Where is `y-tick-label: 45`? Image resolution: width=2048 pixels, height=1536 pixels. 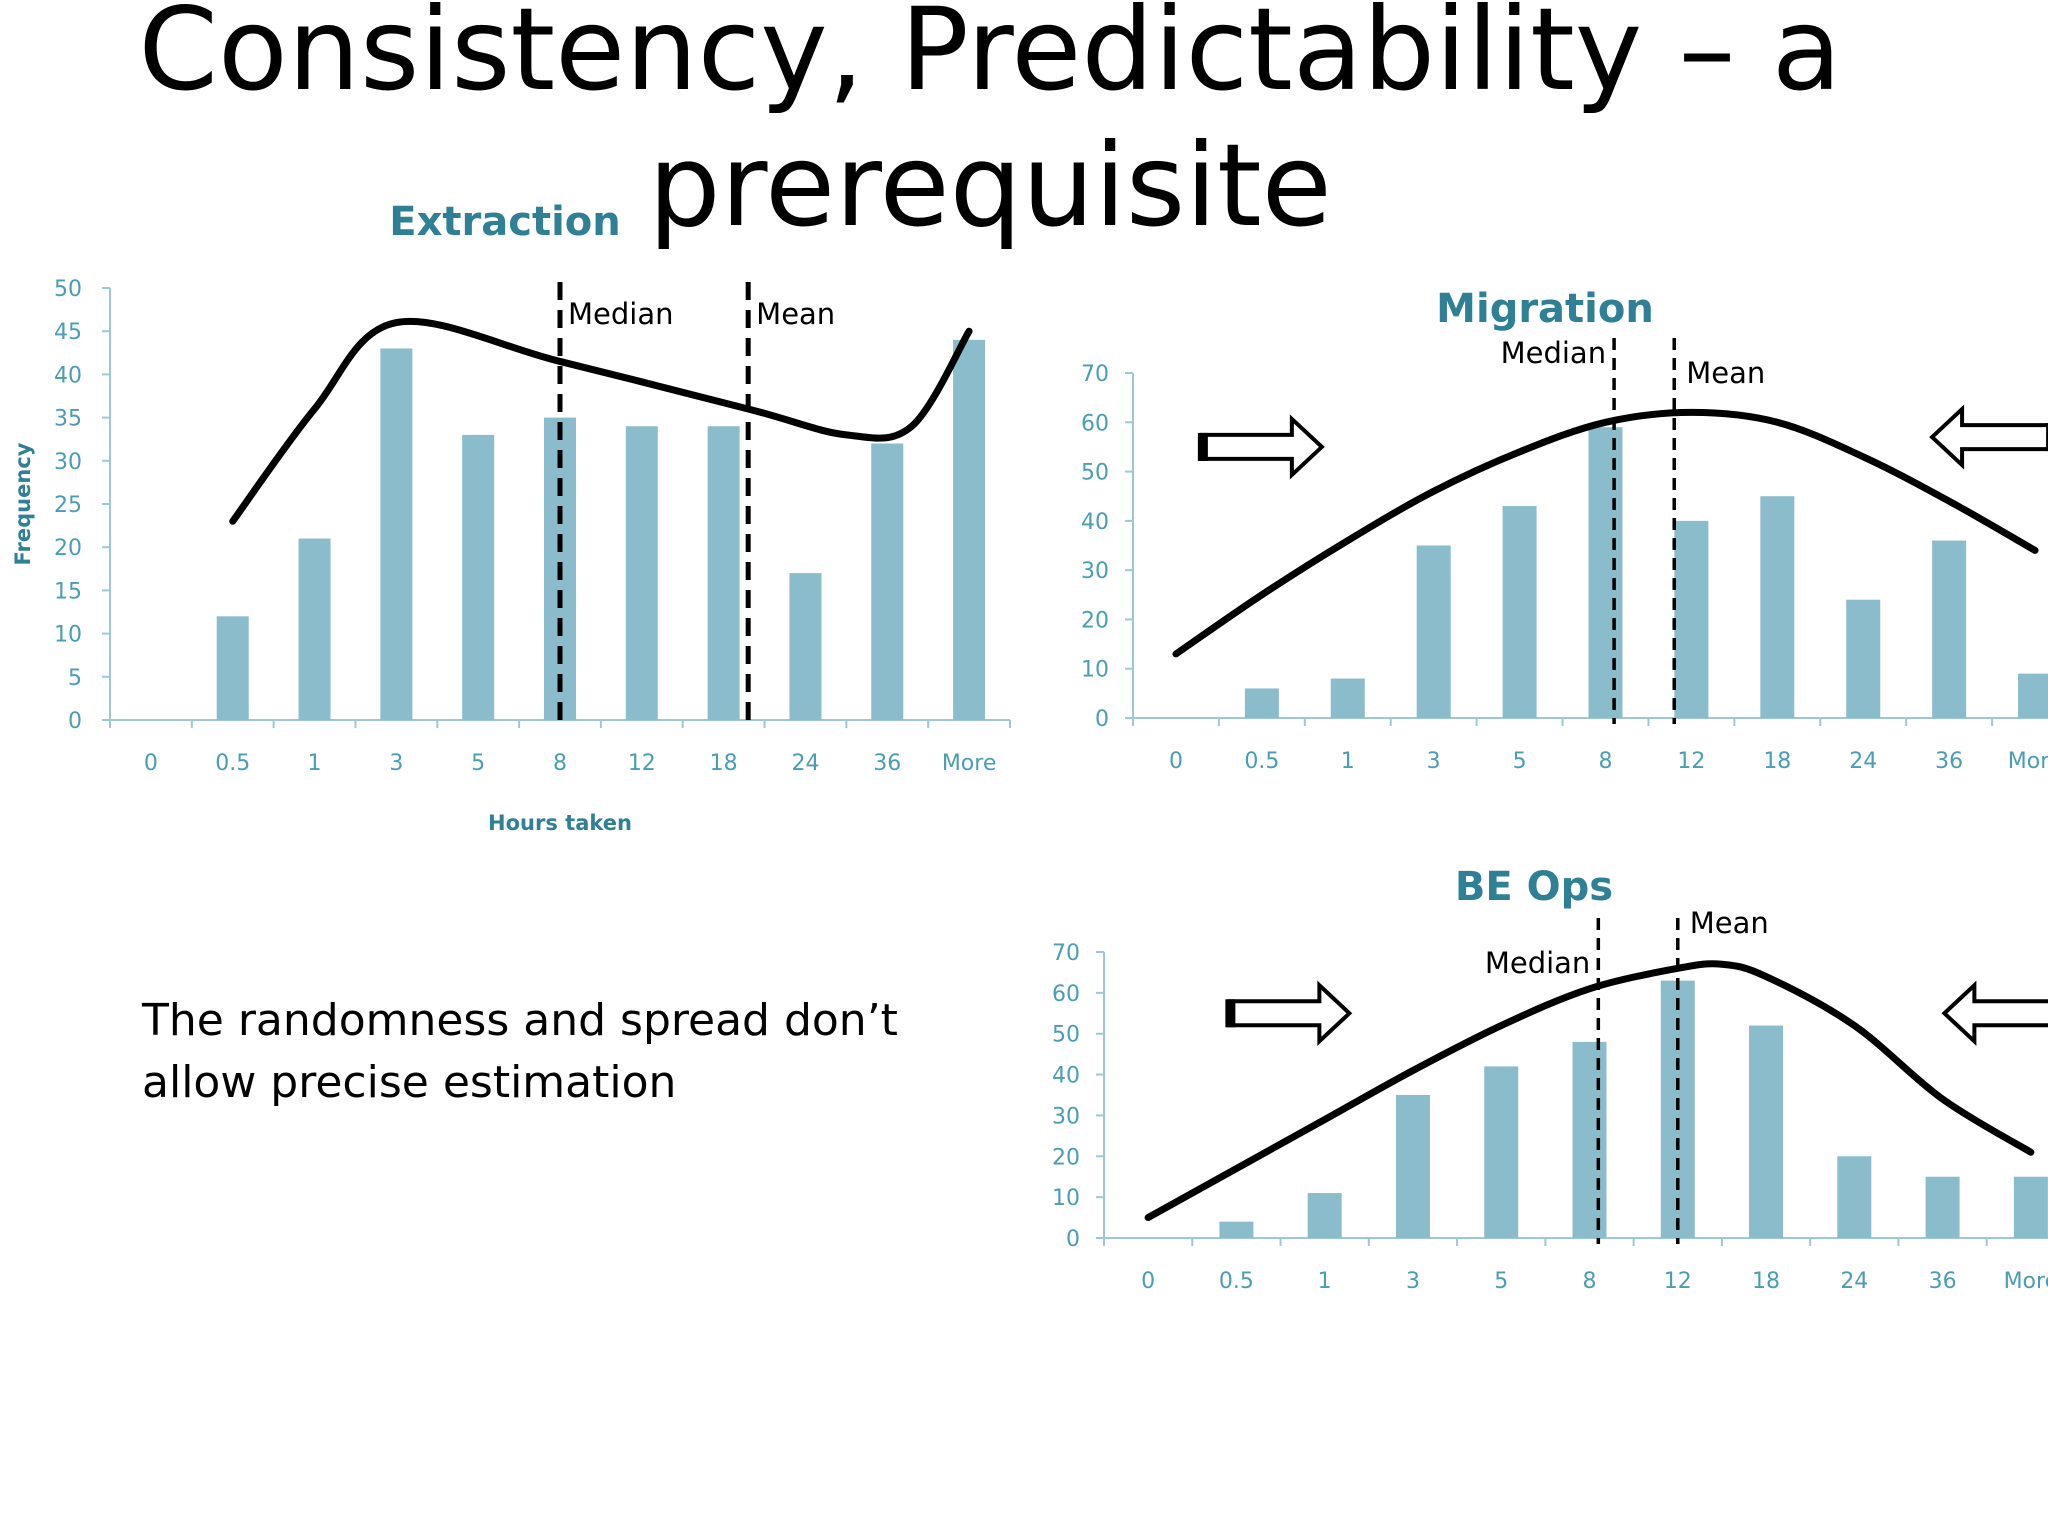
y-tick-label: 45 is located at coordinates (68, 332).